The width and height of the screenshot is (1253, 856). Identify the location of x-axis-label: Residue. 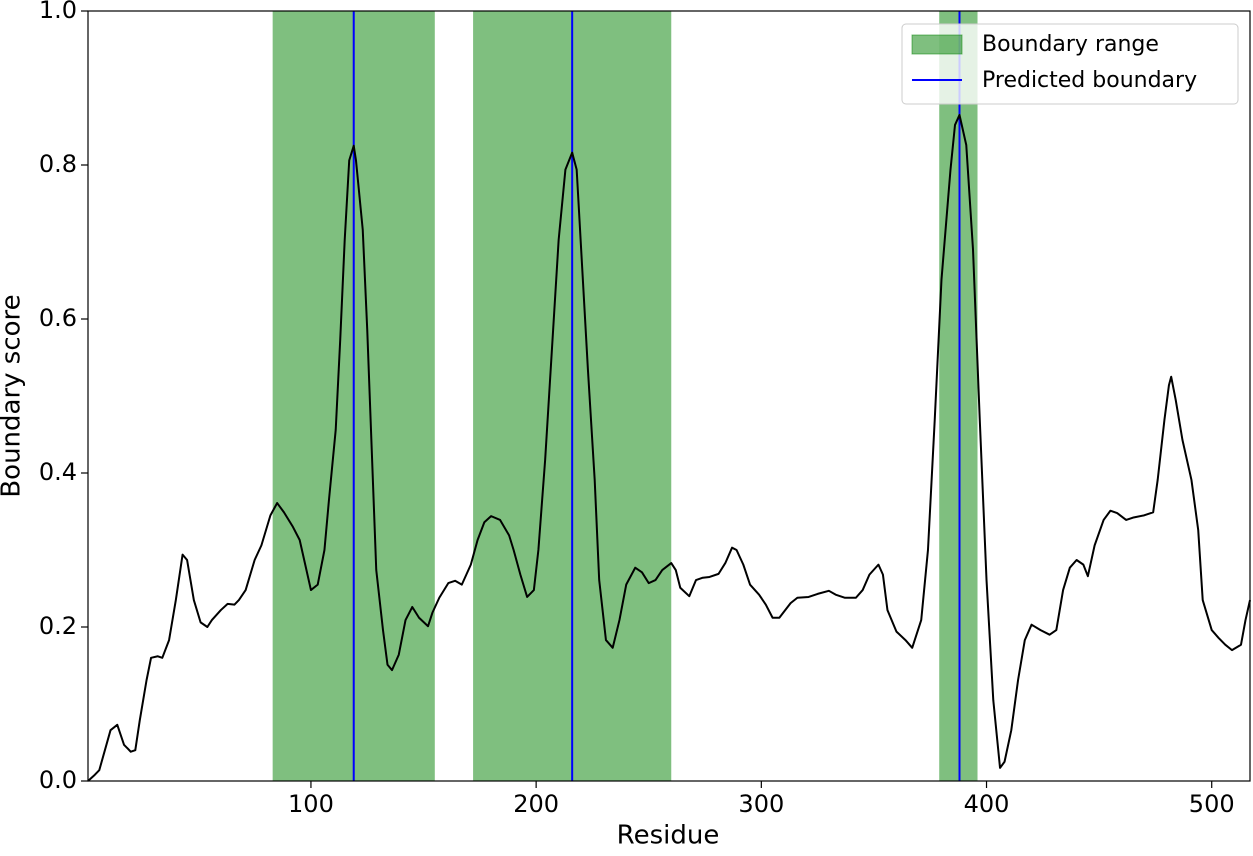
(668, 836).